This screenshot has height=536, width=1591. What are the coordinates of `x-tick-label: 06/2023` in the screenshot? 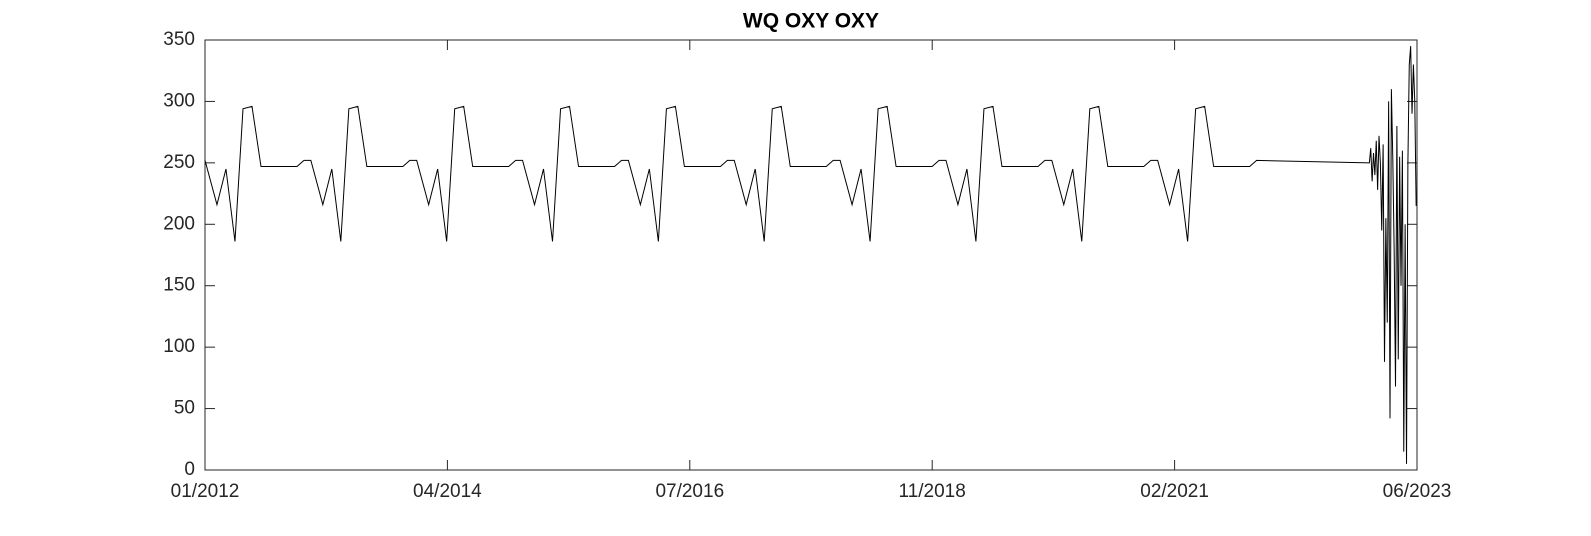 It's located at (1417, 491).